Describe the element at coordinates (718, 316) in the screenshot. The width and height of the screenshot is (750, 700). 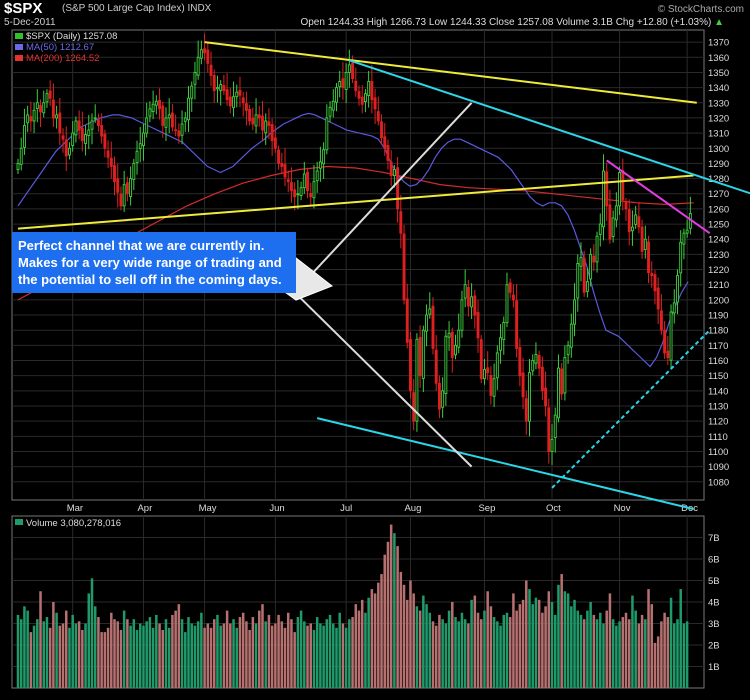
I see `price-tick-label: 1190` at that location.